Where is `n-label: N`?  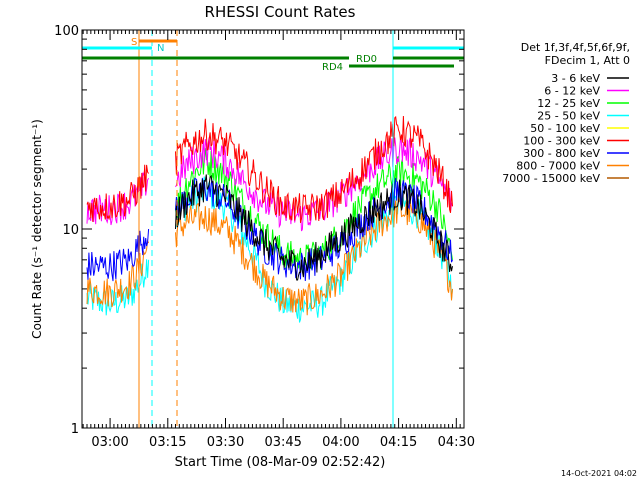
n-label: N is located at coordinates (160, 48).